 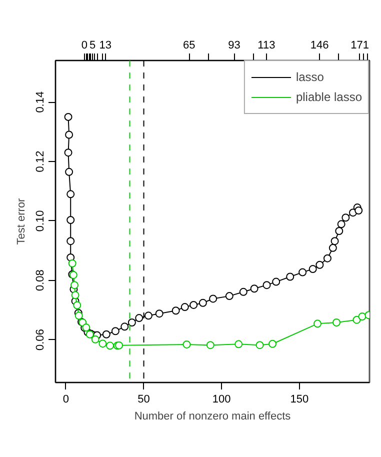 I want to click on legend-label: pliable lasso, so click(x=329, y=97).